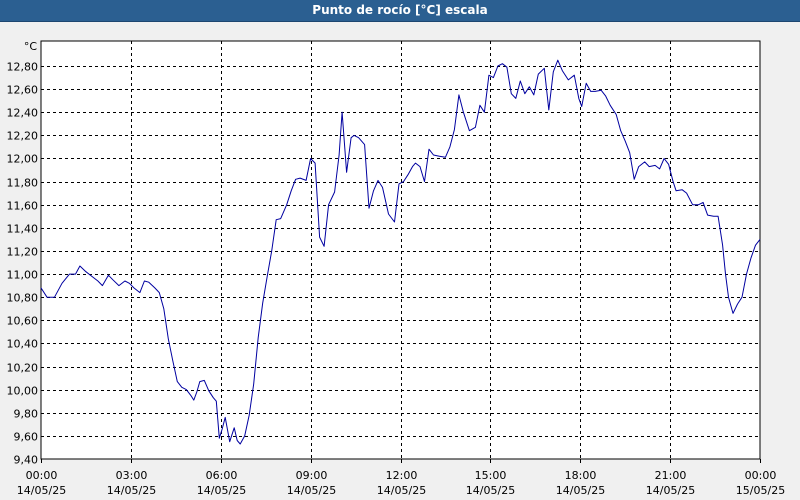  Describe the element at coordinates (312, 475) in the screenshot. I see `x-tick-time: 09:00` at that location.